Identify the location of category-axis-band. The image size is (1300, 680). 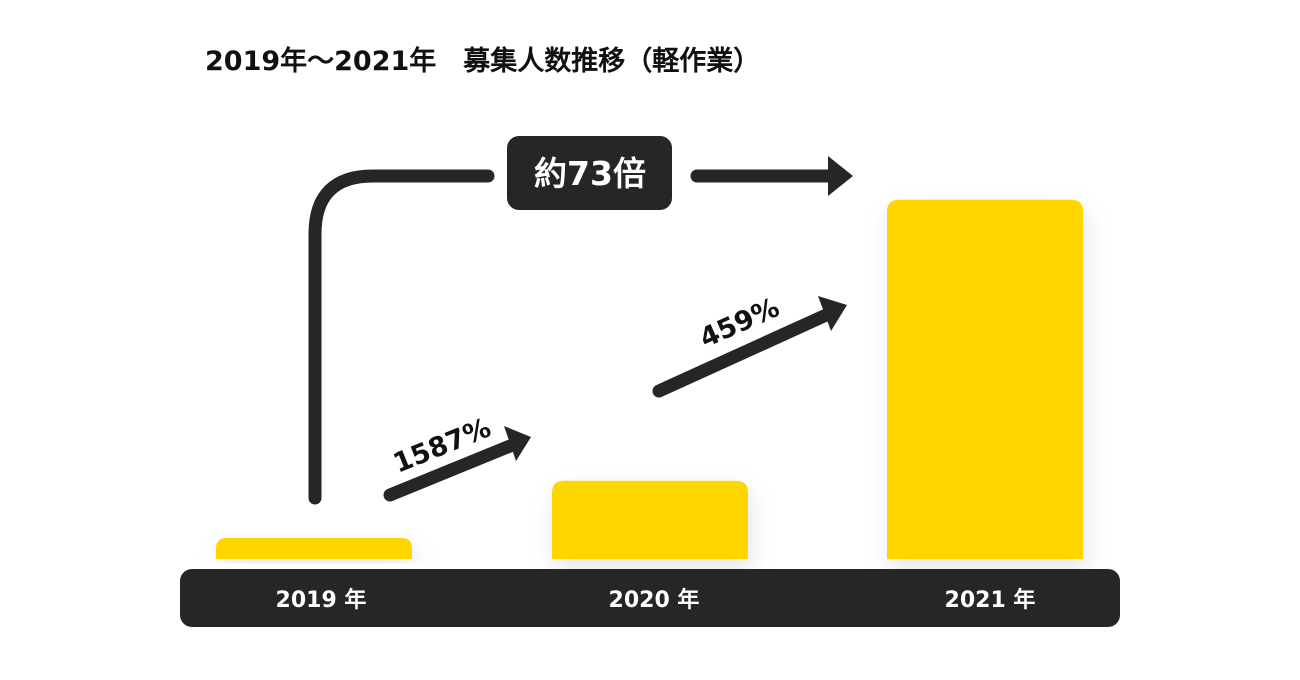
(650, 598).